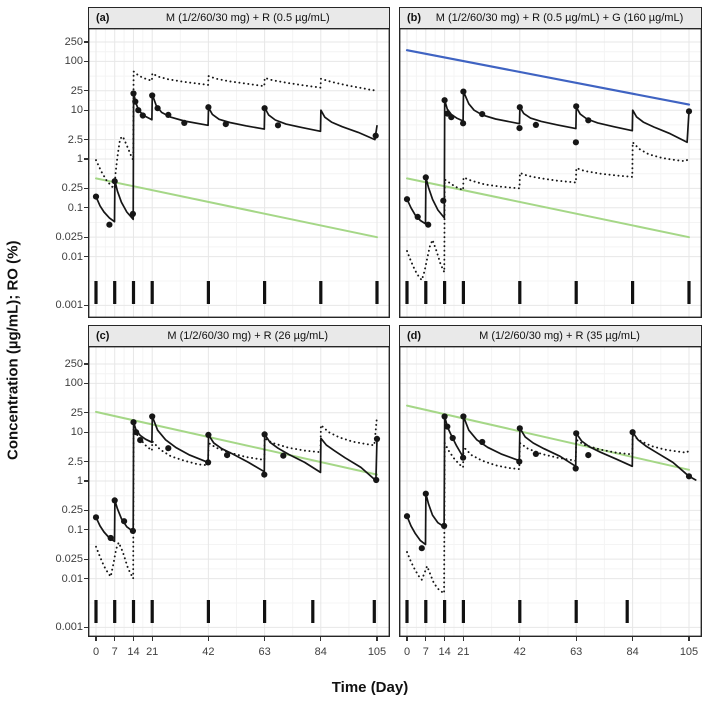 The width and height of the screenshot is (709, 706). What do you see at coordinates (75, 529) in the screenshot?
I see `y-tick-label: 0.1` at bounding box center [75, 529].